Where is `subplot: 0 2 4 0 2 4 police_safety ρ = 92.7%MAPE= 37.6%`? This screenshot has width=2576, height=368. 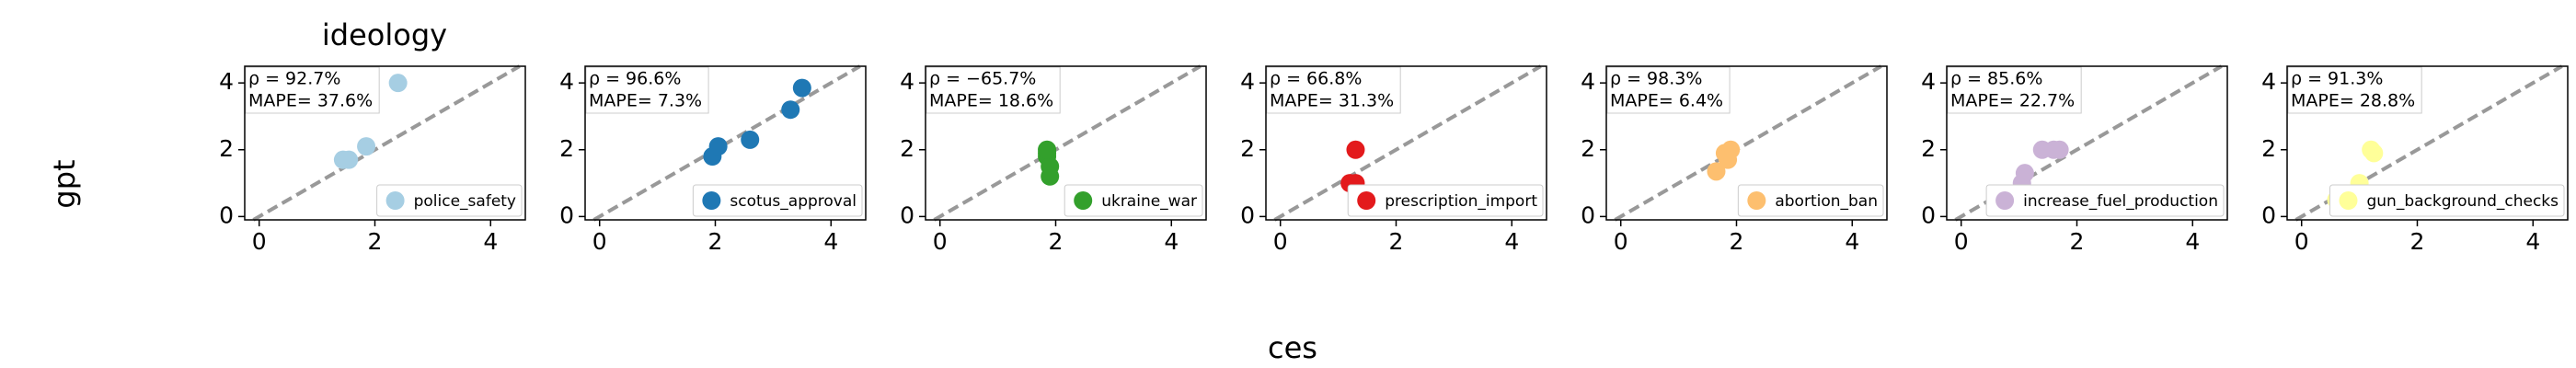
subplot: 0 2 4 0 2 4 police_safety ρ = 92.7%MAPE= 37.6% is located at coordinates (372, 159).